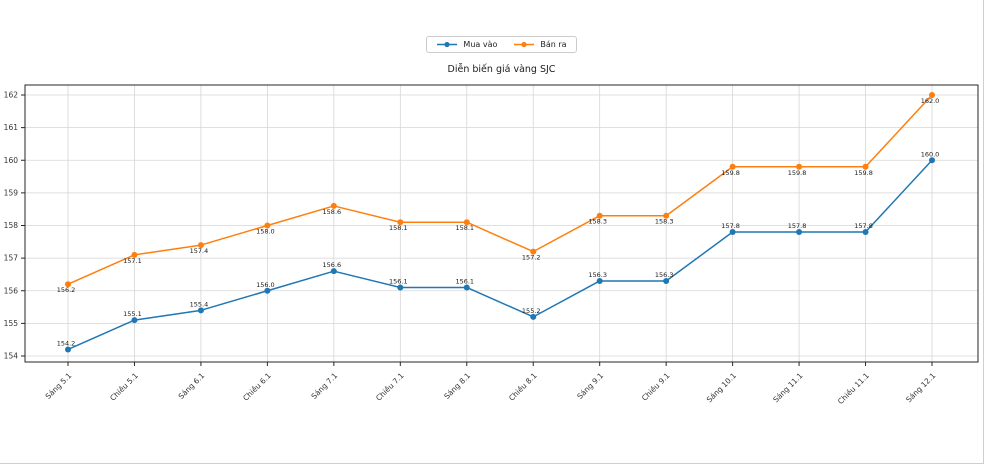 This screenshot has height=464, width=984. Describe the element at coordinates (11, 356) in the screenshot. I see `y-tick-label: 154` at that location.